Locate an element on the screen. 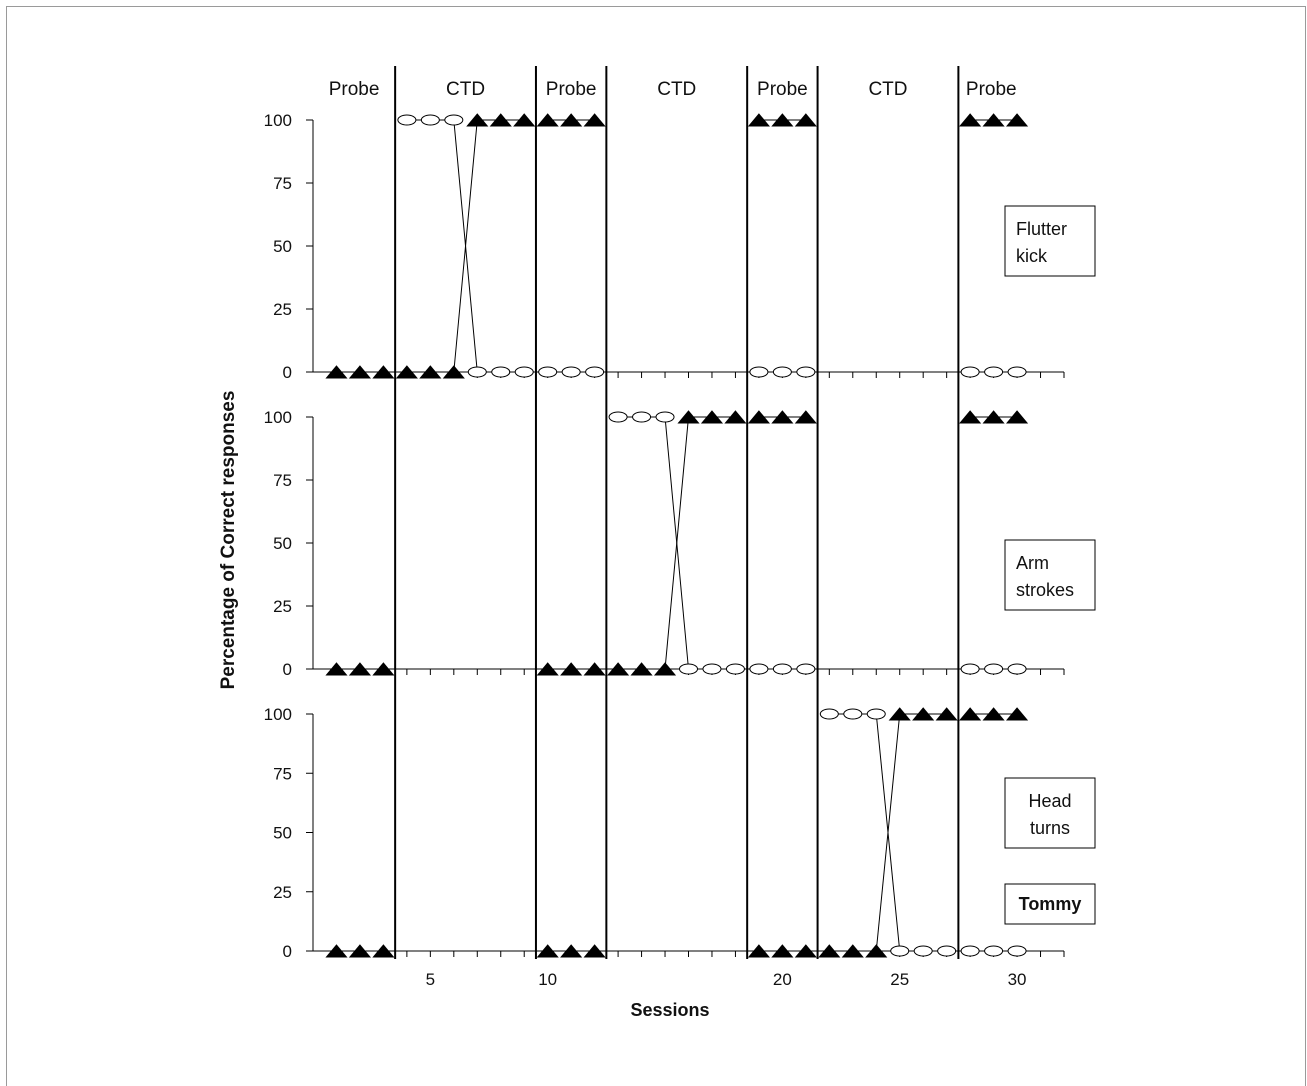  x-tick-label: 25 is located at coordinates (899, 979).